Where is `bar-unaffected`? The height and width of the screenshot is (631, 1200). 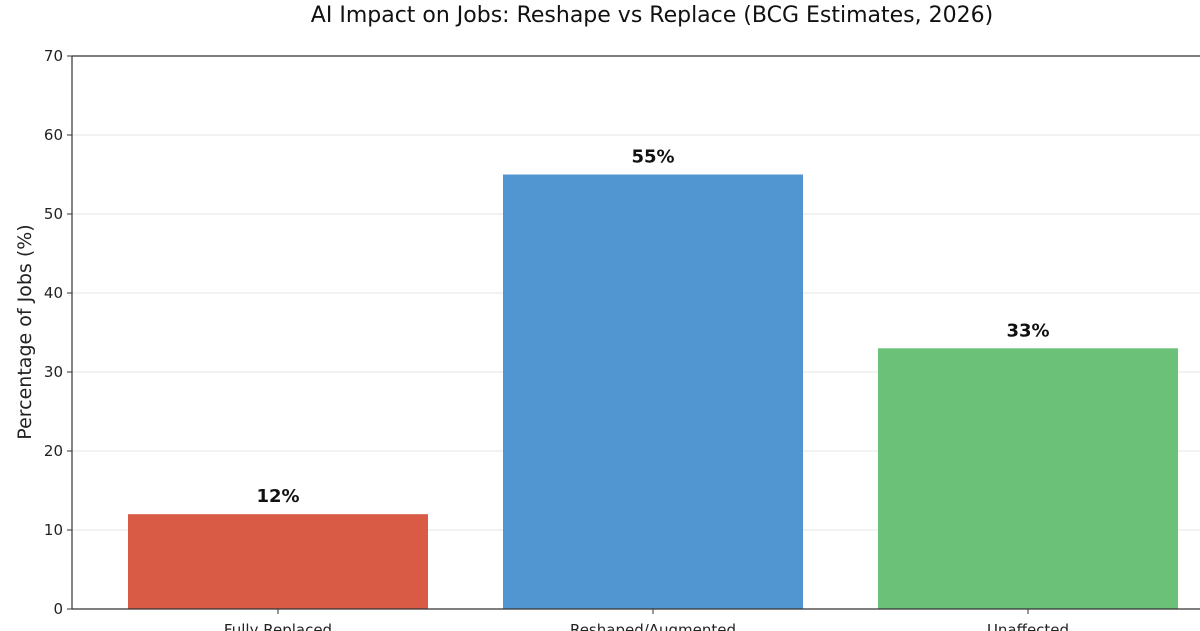 bar-unaffected is located at coordinates (1028, 478).